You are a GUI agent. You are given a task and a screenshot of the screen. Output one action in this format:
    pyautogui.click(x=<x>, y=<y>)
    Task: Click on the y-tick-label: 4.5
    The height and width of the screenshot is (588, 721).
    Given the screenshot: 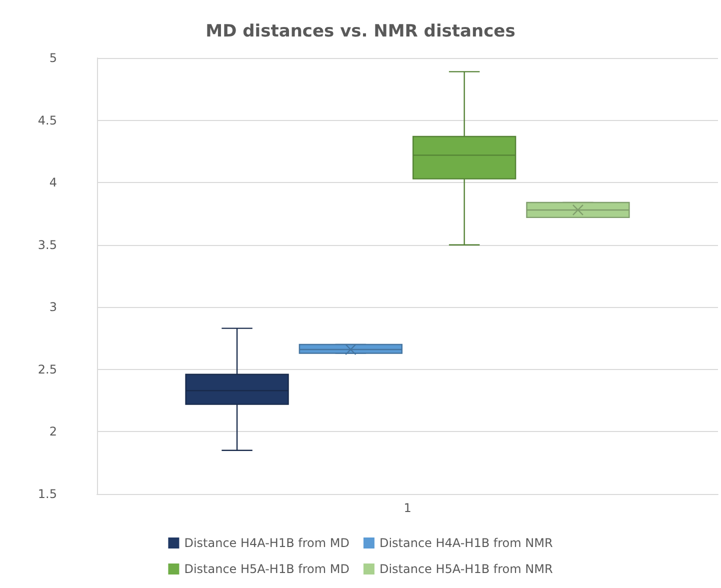 What is the action you would take?
    pyautogui.click(x=47, y=120)
    